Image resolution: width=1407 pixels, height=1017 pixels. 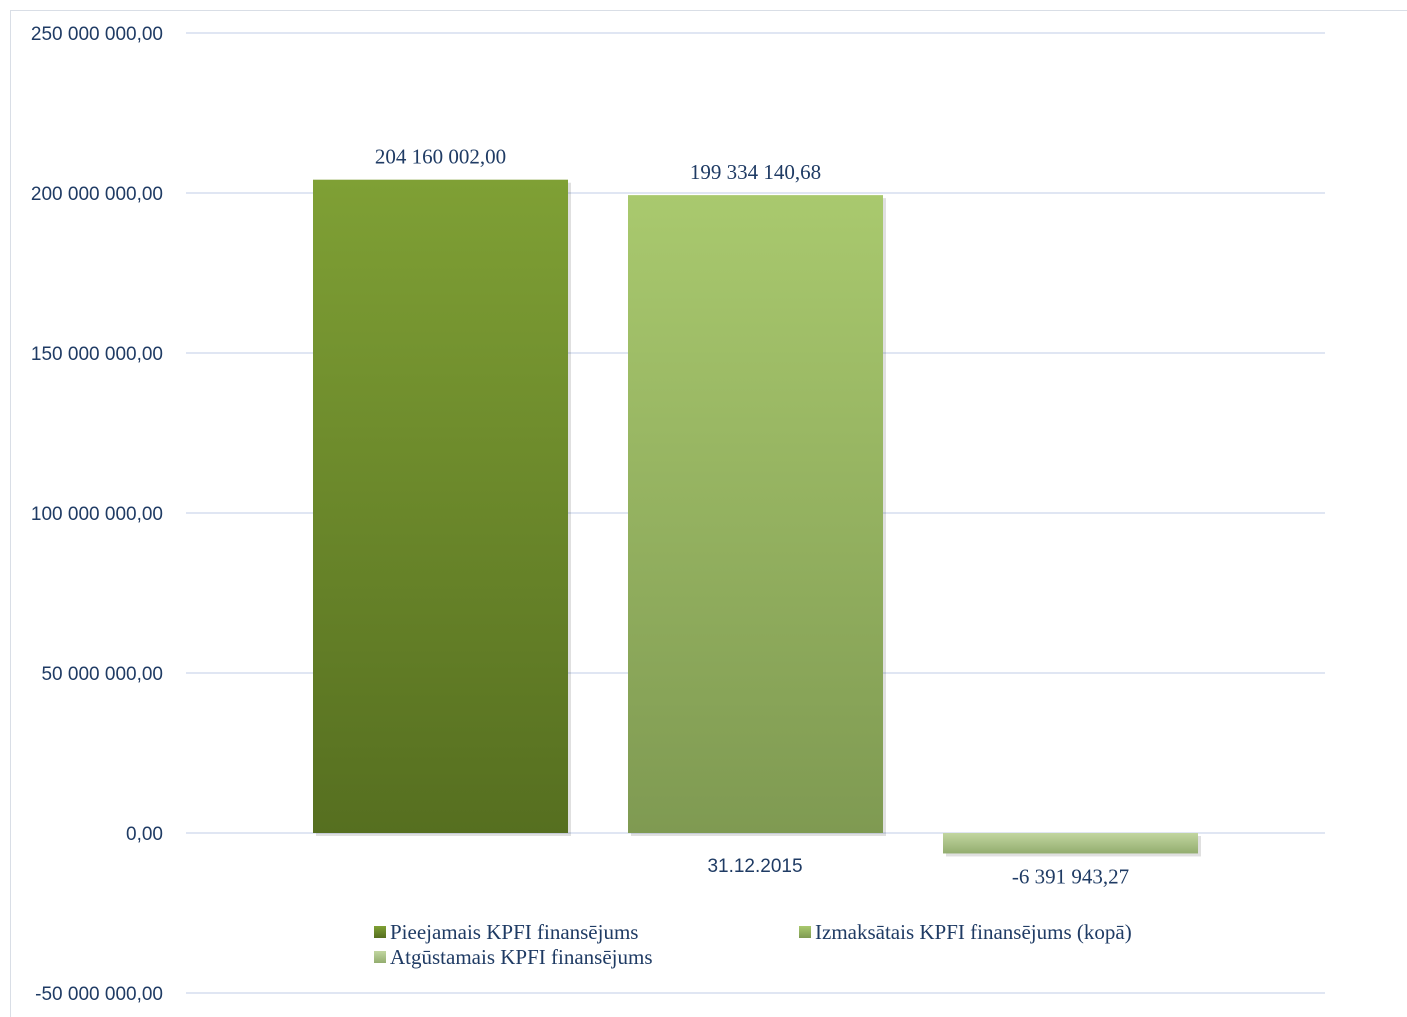 I want to click on x-category-label: 31.12.2015, so click(x=754, y=866).